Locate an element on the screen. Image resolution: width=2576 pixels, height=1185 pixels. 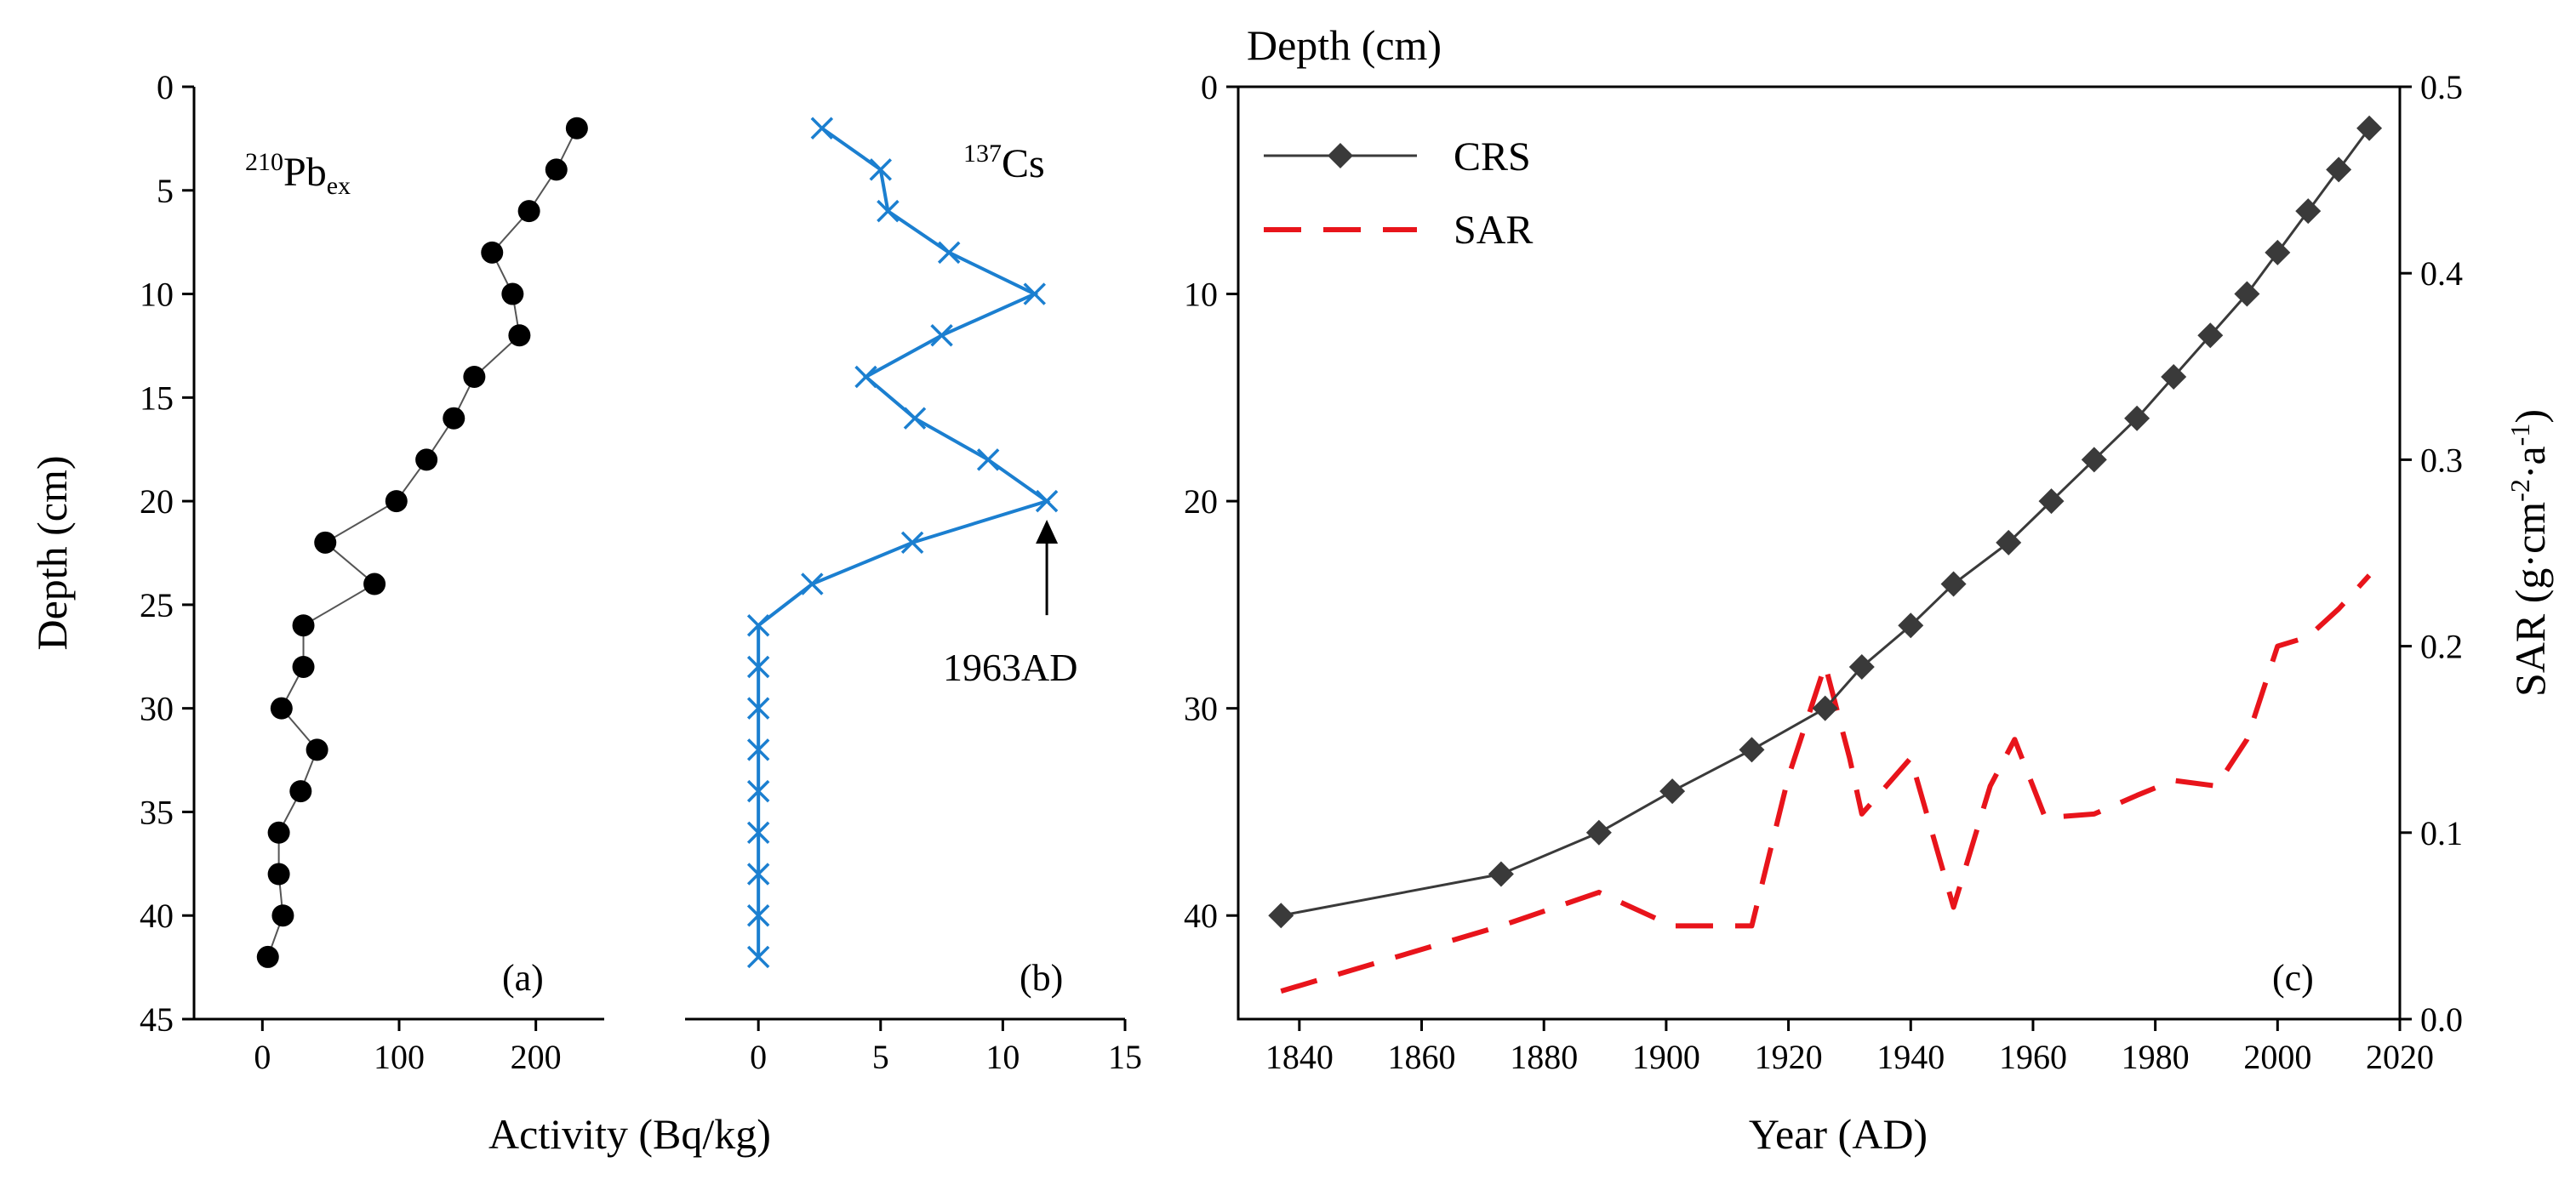
panel-b-title-isotope: 137 is located at coordinates (982, 154).